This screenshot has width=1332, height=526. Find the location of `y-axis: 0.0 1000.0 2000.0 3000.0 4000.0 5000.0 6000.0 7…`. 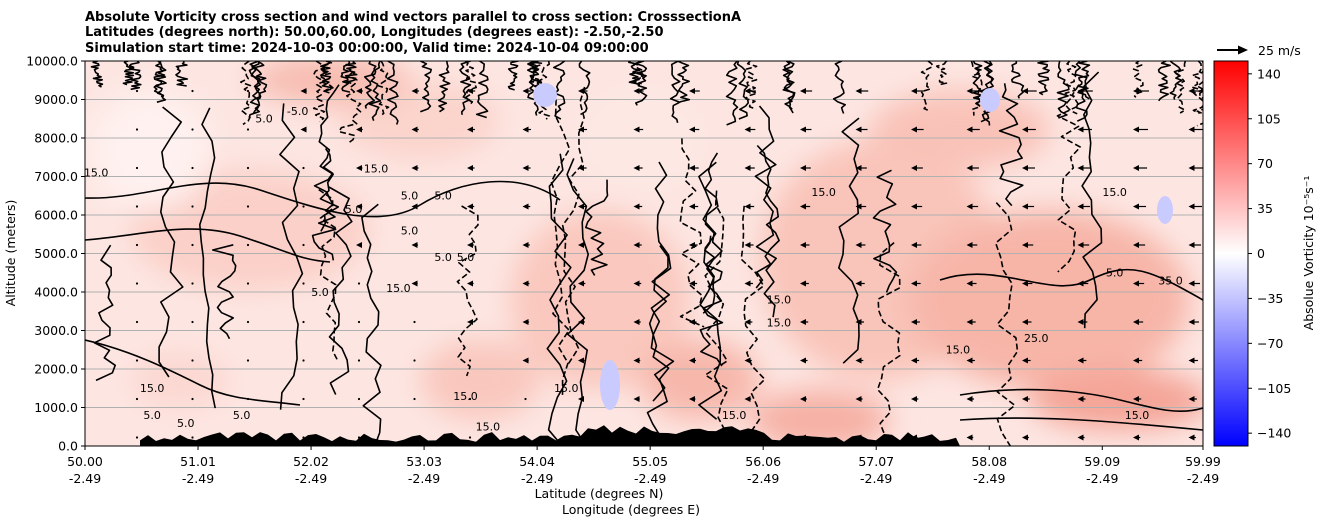

y-axis: 0.0 1000.0 2000.0 3000.0 4000.0 5000.0 6000.0 7… is located at coordinates (55, 254).